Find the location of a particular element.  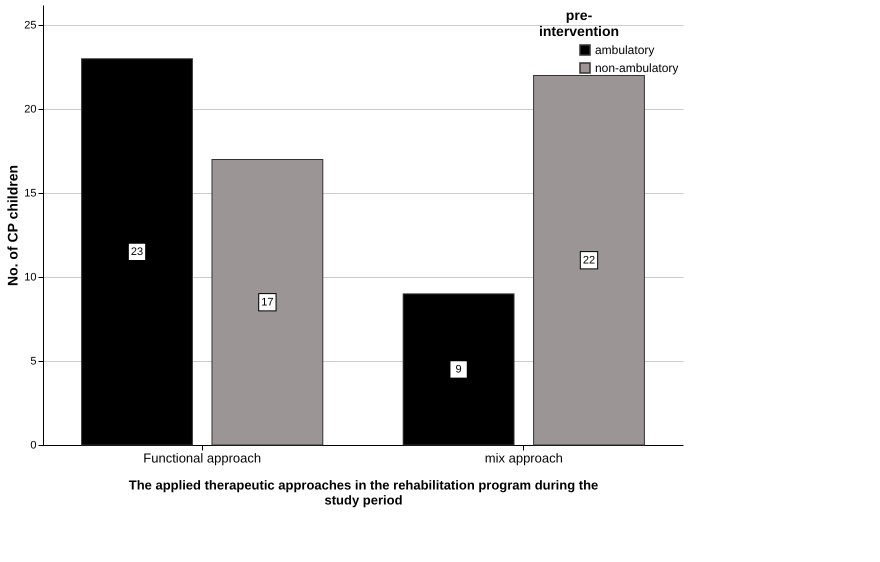

y-tick-label: 25 is located at coordinates (30, 26).